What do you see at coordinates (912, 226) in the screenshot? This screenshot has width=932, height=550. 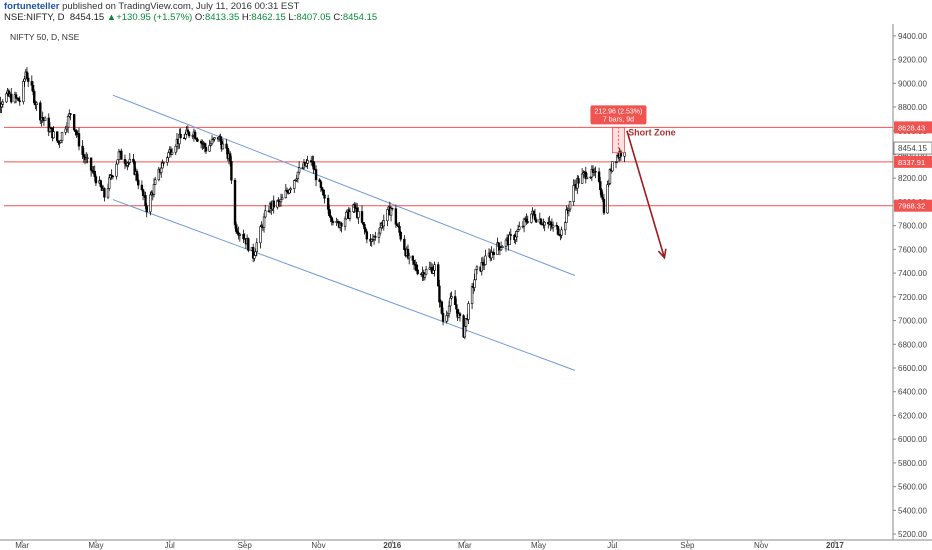 I see `price-tick-label: 7800.00` at bounding box center [912, 226].